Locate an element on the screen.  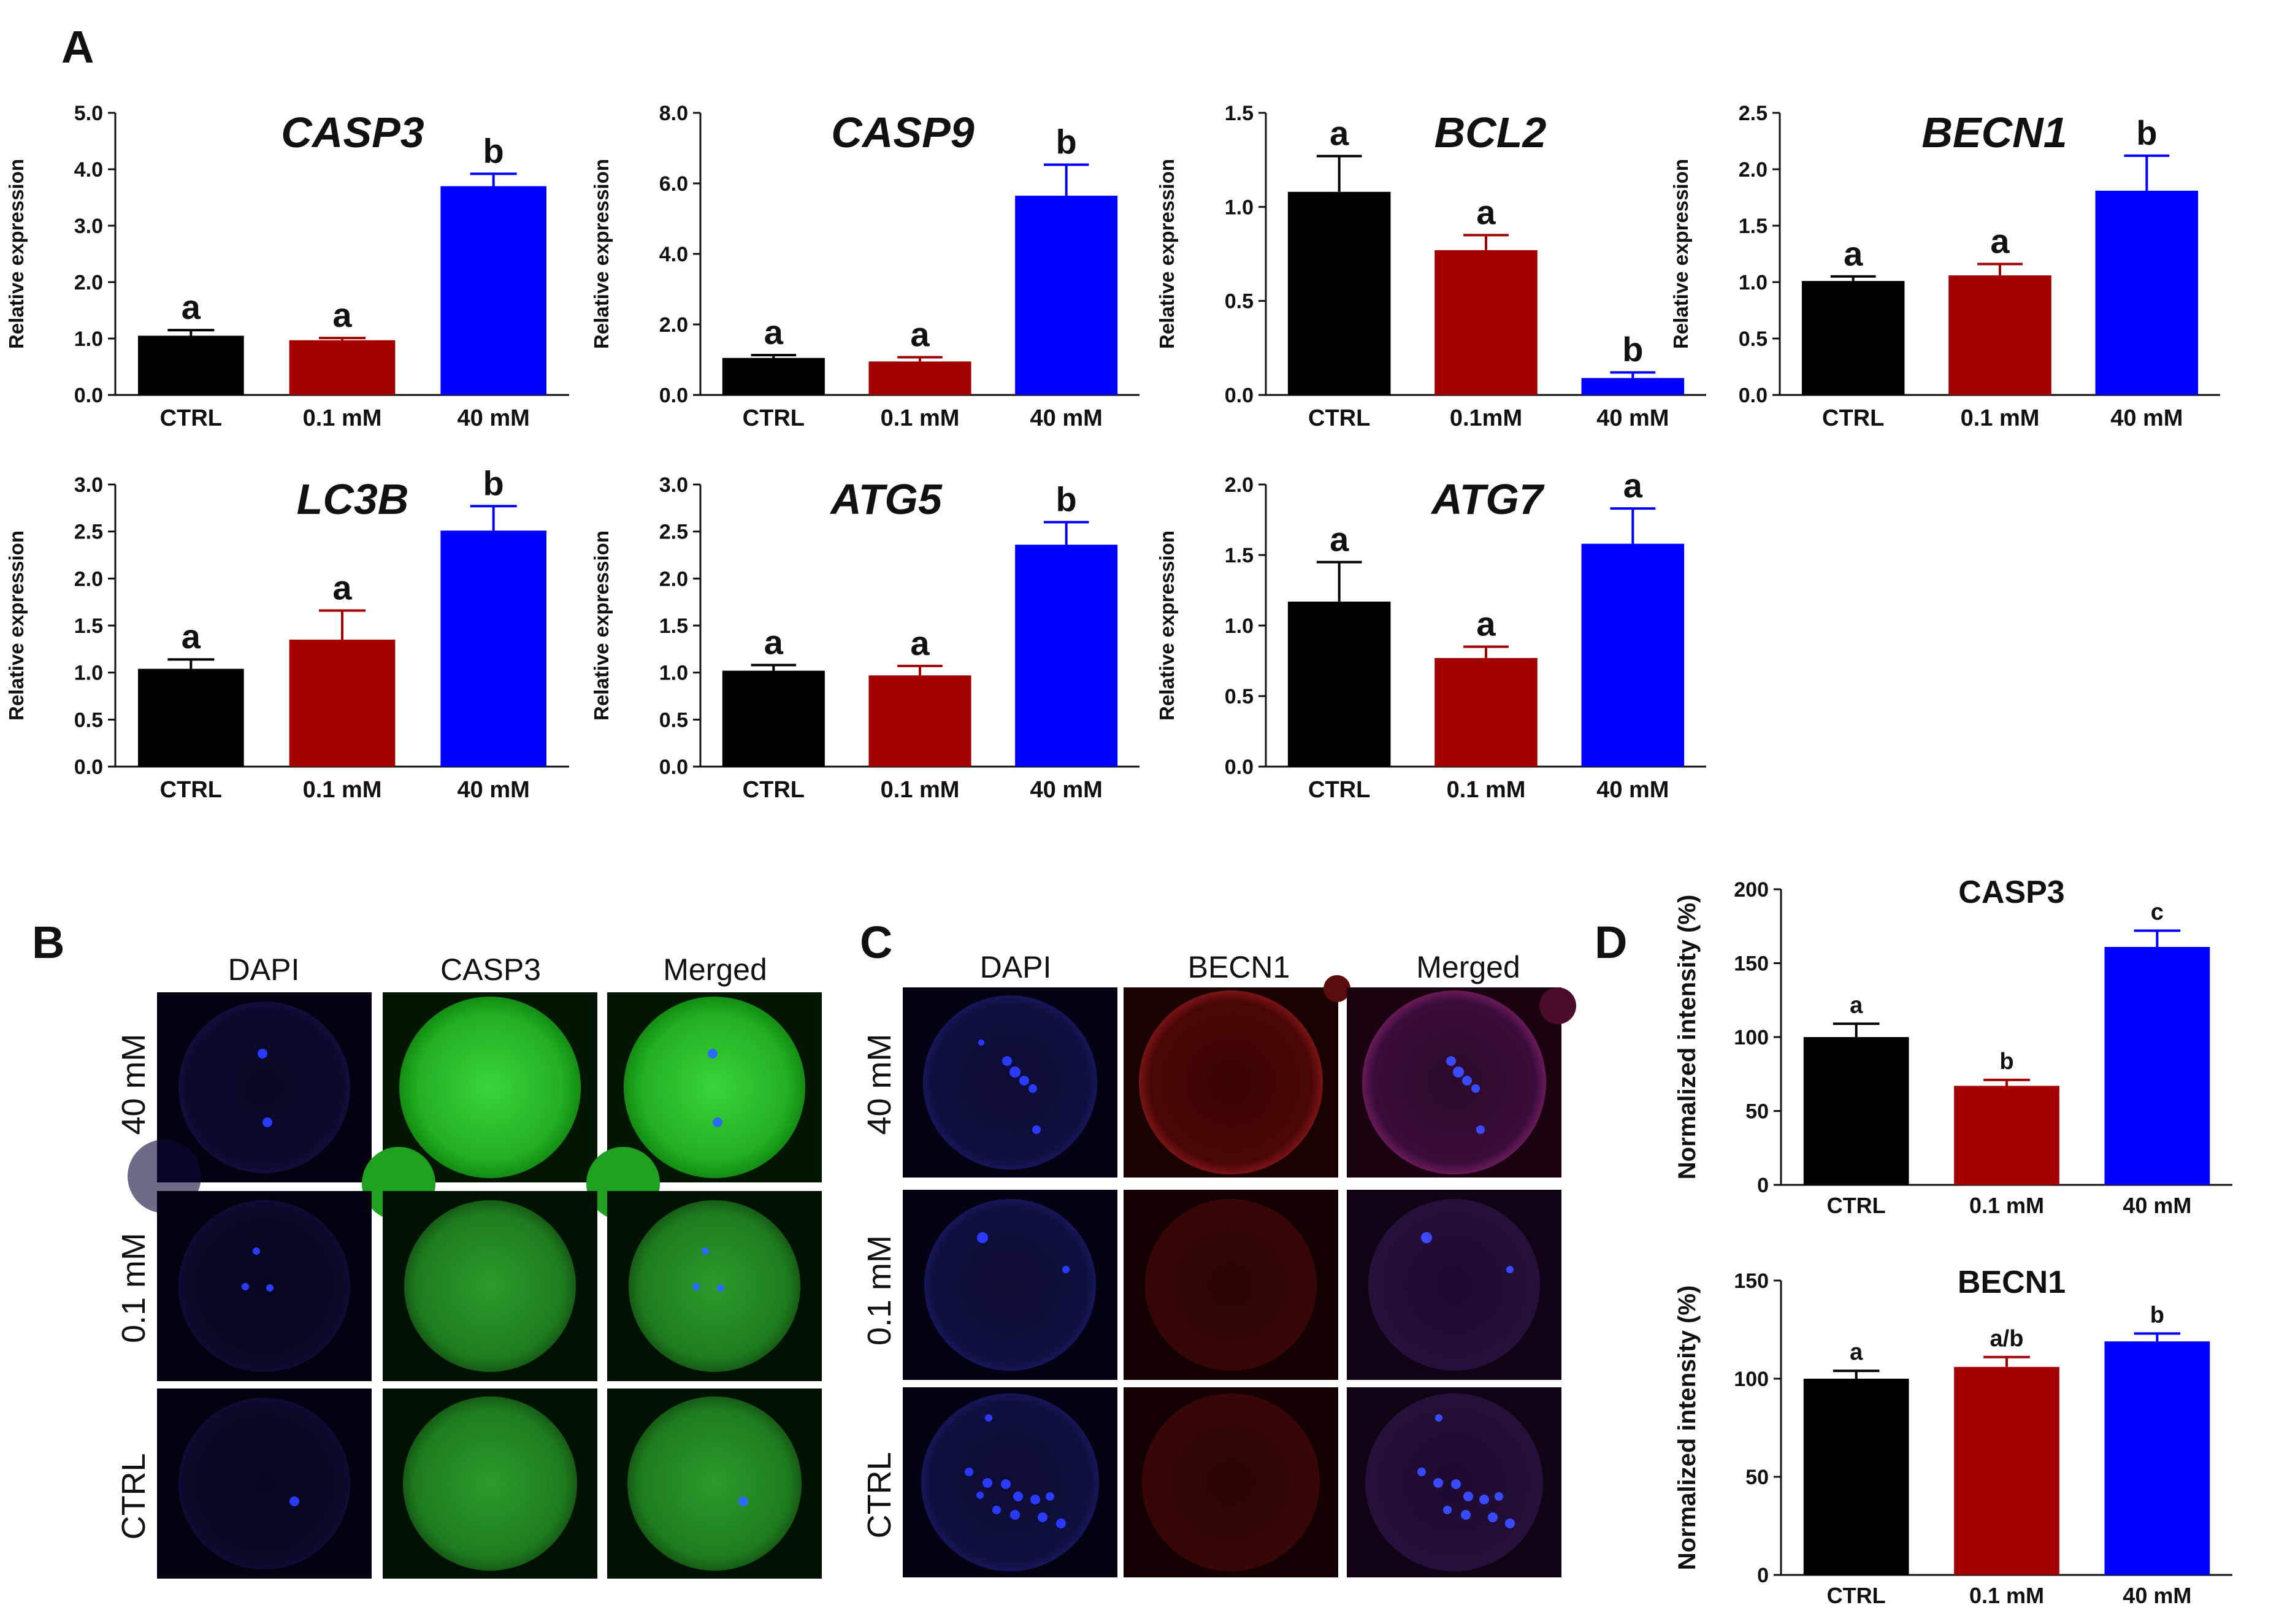
chart-title: CASP9 is located at coordinates (903, 132).